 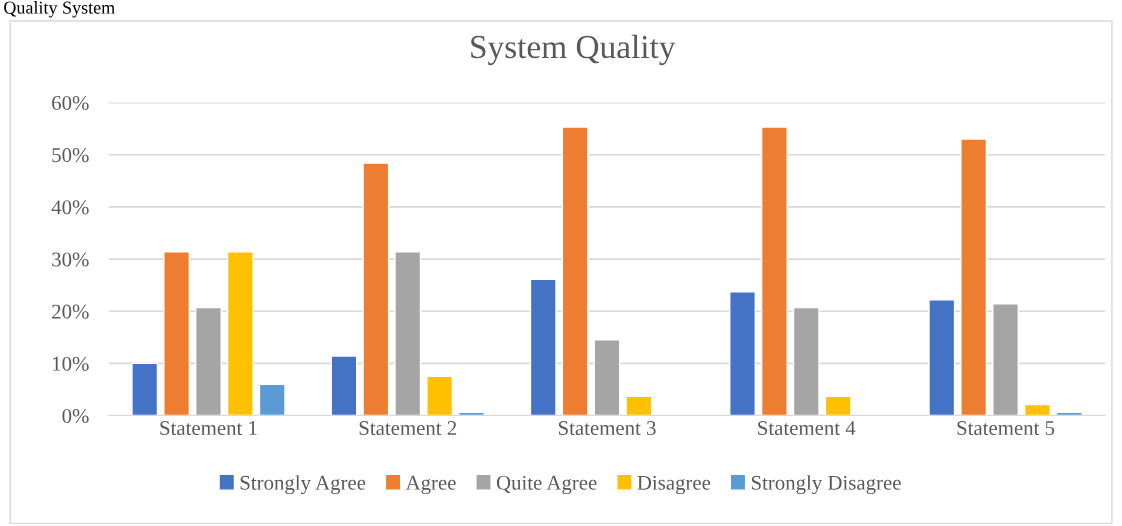 I want to click on x-tick-label: Statement 4, so click(x=807, y=428).